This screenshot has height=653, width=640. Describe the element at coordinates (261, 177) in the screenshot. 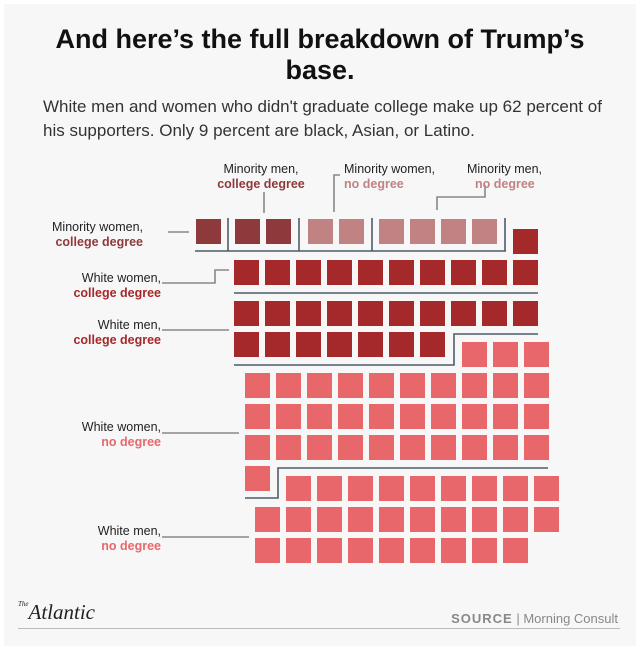

I see `label-minority-men-college: Minority men, college degree` at that location.